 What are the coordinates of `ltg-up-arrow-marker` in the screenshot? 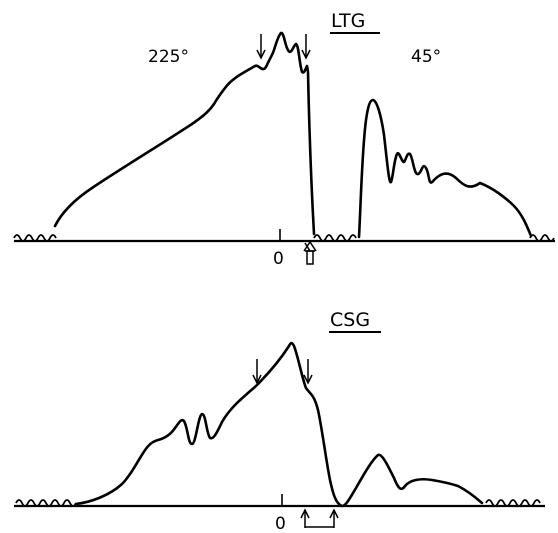 It's located at (310, 252).